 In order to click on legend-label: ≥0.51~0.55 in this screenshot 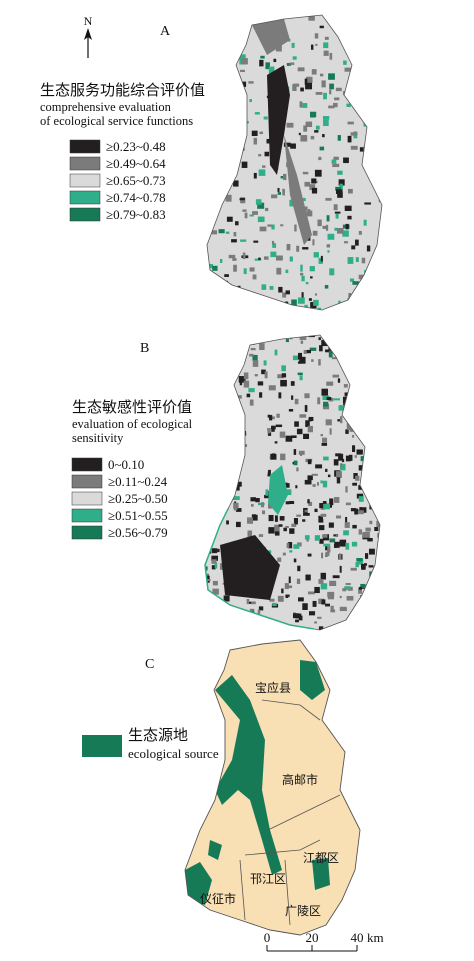, I will do `click(138, 515)`.